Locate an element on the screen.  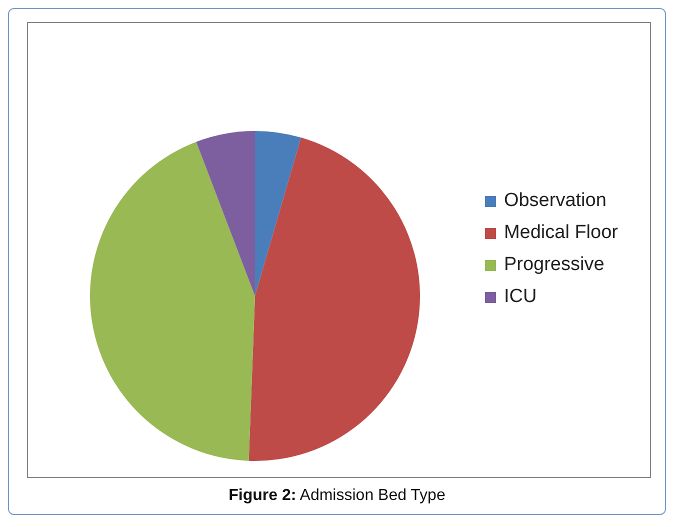
legend-label: Medical Floor is located at coordinates (561, 233).